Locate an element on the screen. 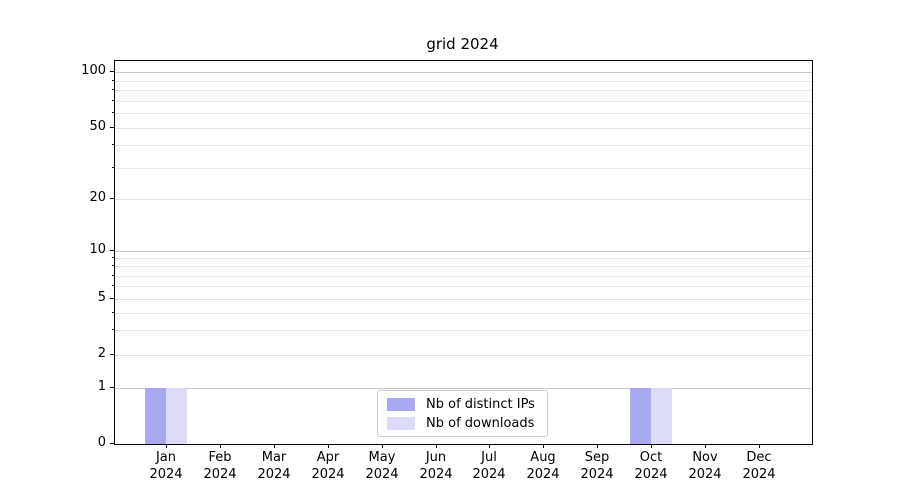 The height and width of the screenshot is (500, 900). chart-title: grid 2024 is located at coordinates (462, 44).